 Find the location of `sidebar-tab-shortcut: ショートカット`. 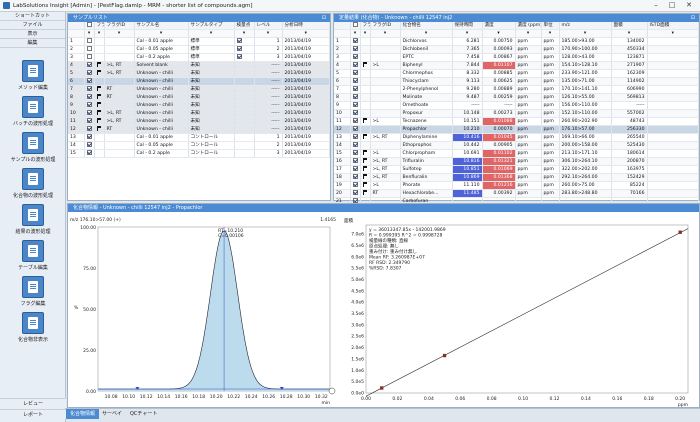

sidebar-tab-shortcut: ショートカット is located at coordinates (32, 16).